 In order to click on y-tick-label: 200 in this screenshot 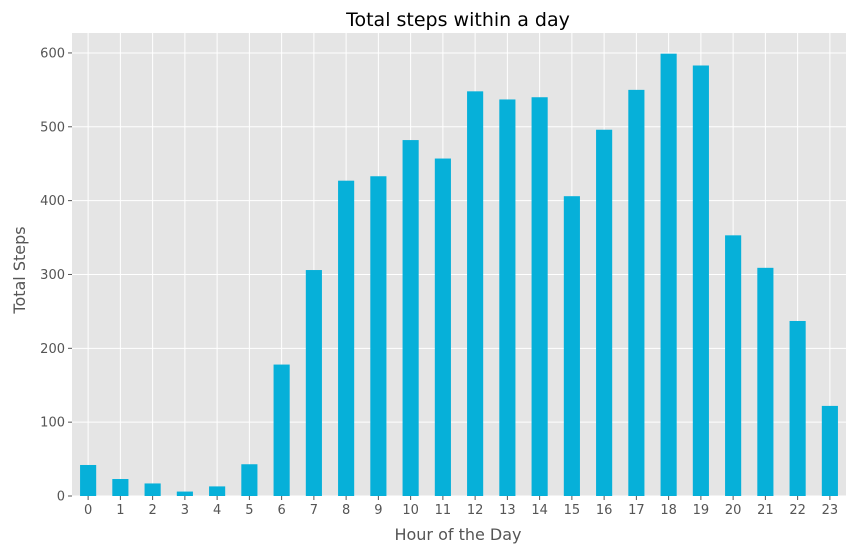, I will do `click(52, 349)`.